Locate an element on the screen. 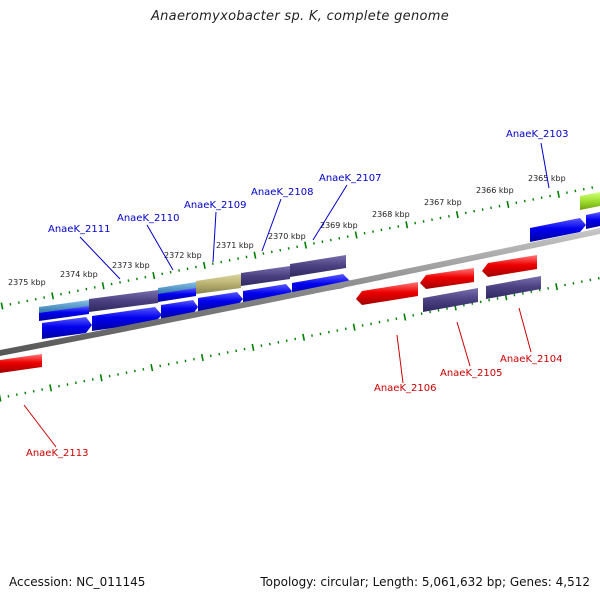 This screenshot has width=600, height=600. gene-label: AnaeK_2104 is located at coordinates (531, 359).